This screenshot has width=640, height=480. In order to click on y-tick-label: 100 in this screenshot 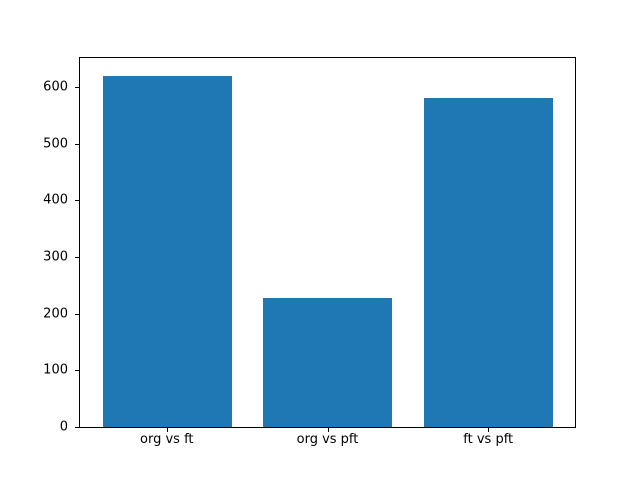, I will do `click(55, 370)`.